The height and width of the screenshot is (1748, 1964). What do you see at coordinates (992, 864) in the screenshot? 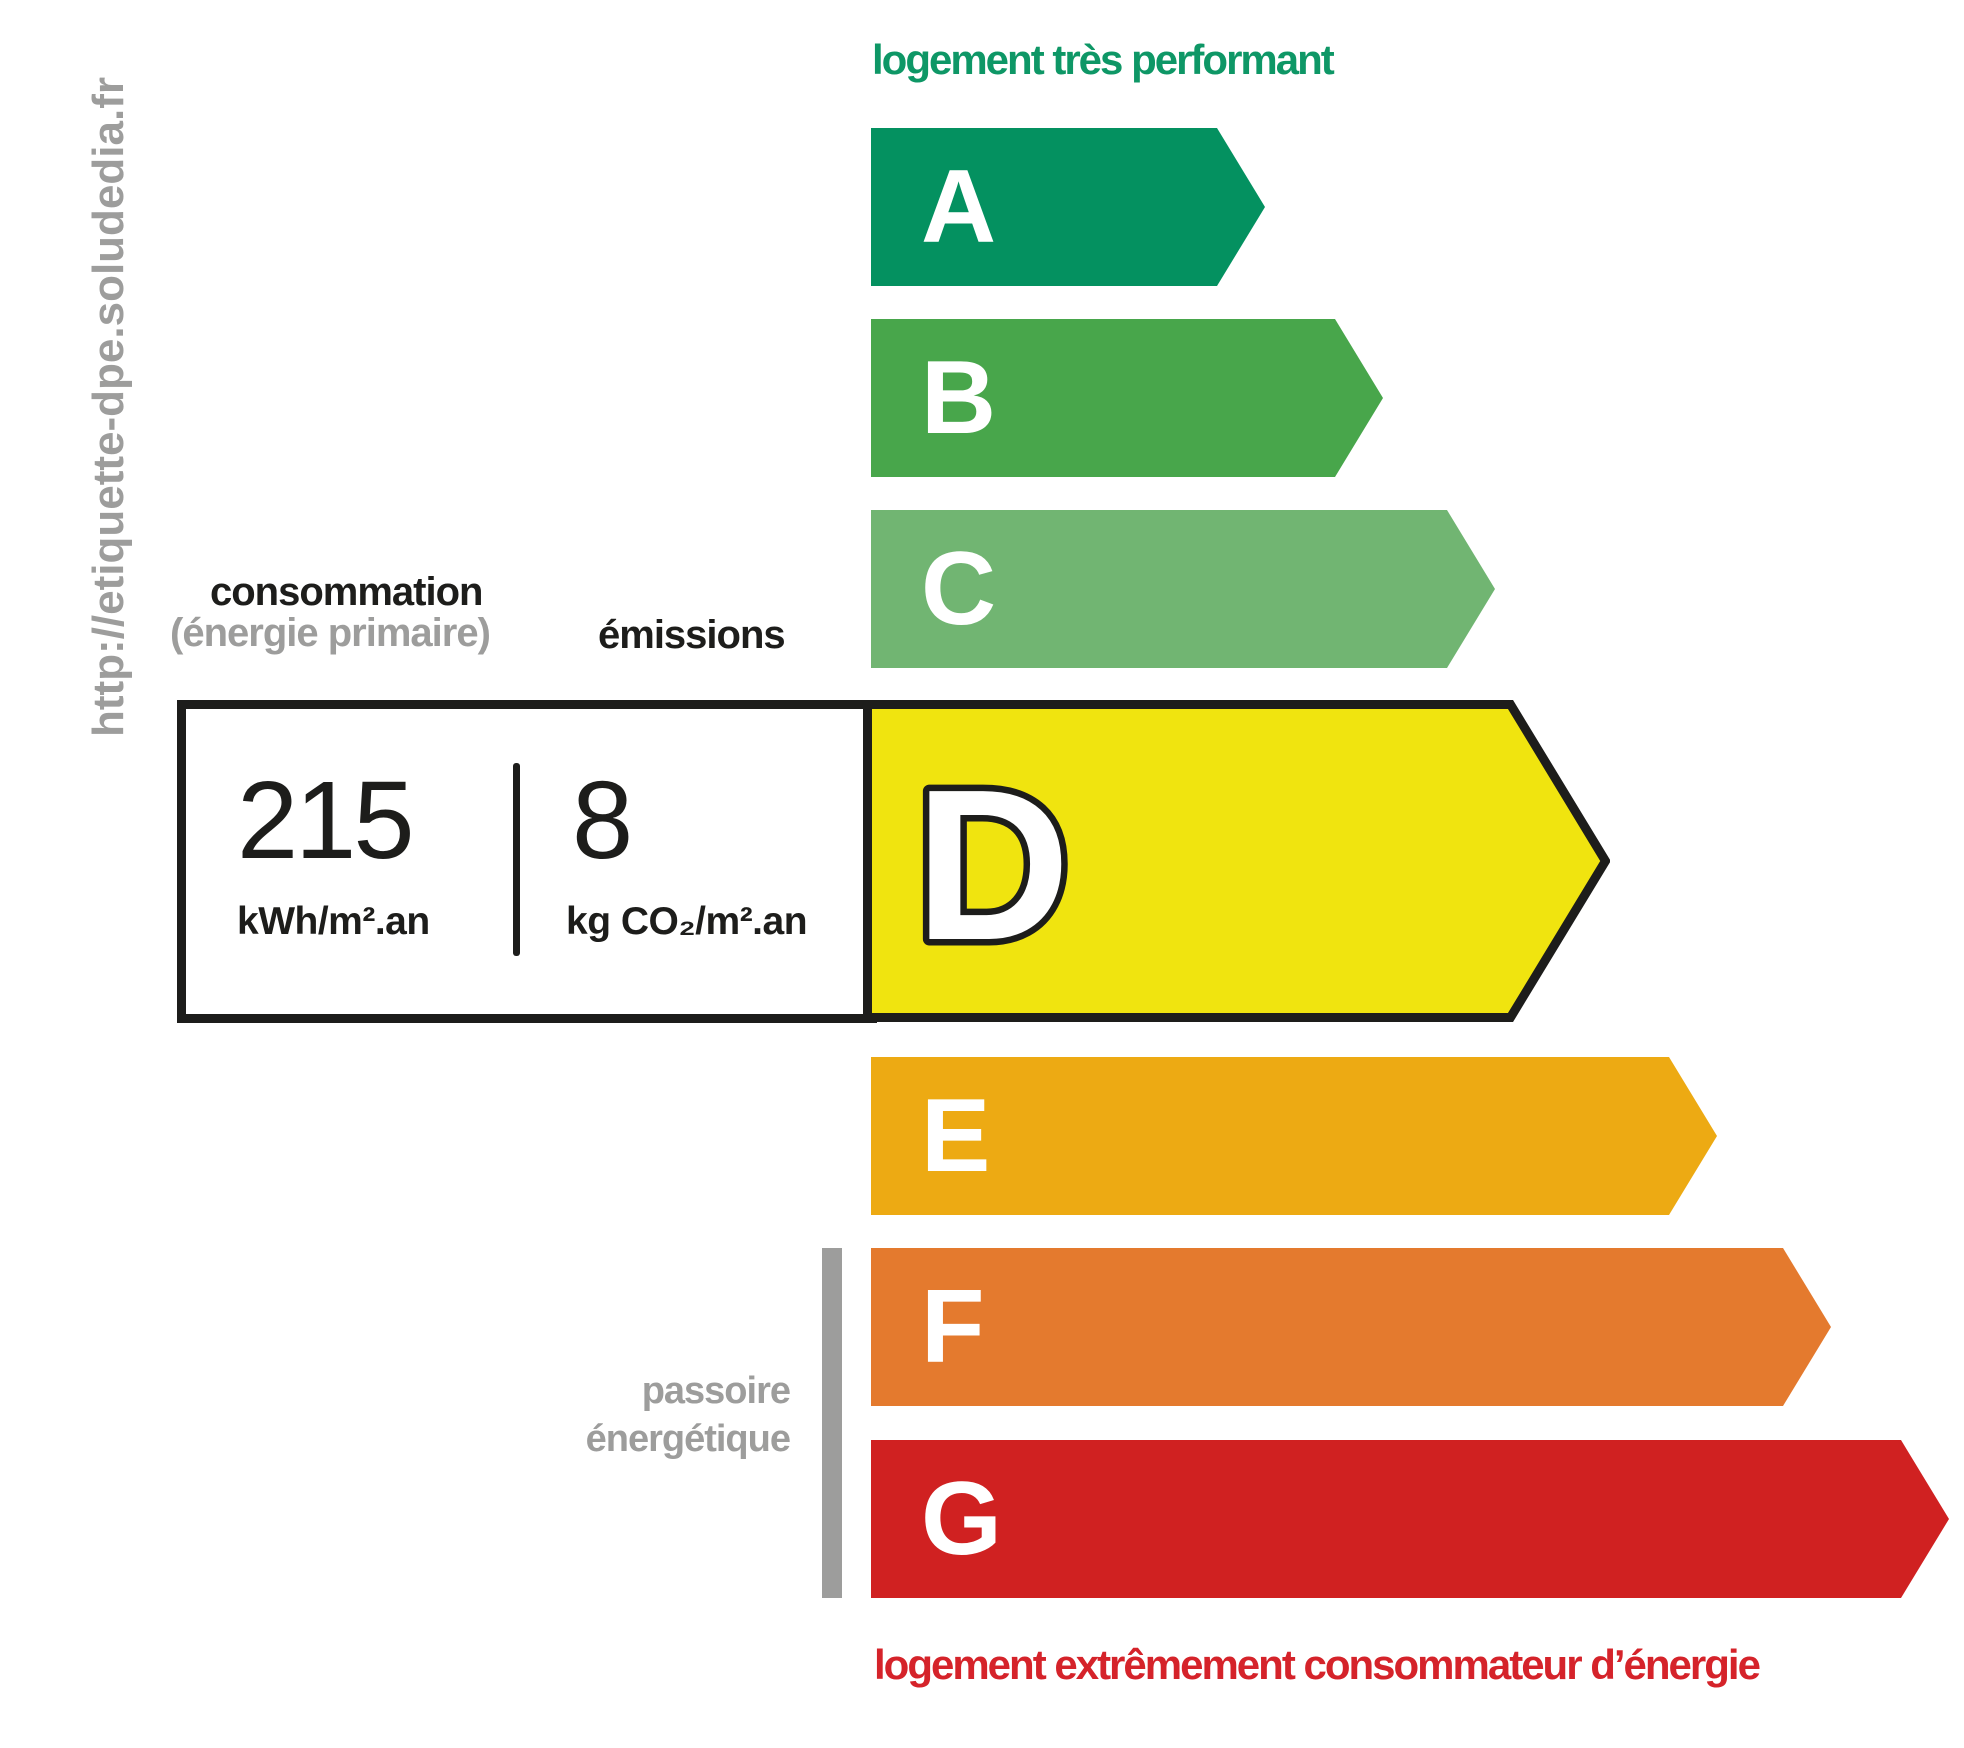
I see `grade-letter-d: D` at bounding box center [992, 864].